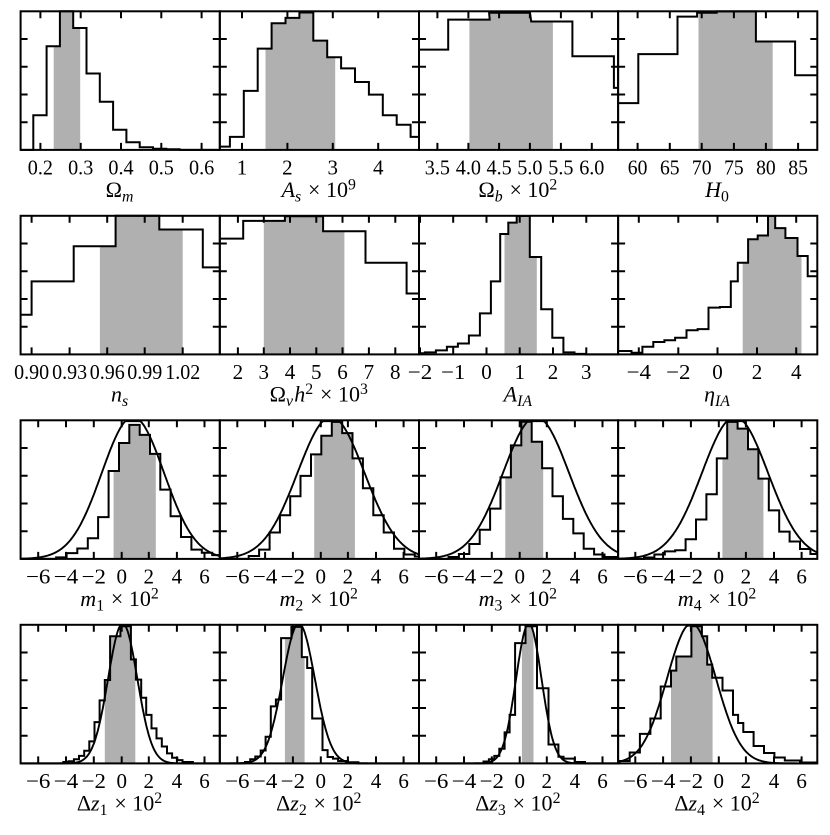 This screenshot has width=830, height=835. Describe the element at coordinates (734, 168) in the screenshot. I see `svg-text: 75` at that location.